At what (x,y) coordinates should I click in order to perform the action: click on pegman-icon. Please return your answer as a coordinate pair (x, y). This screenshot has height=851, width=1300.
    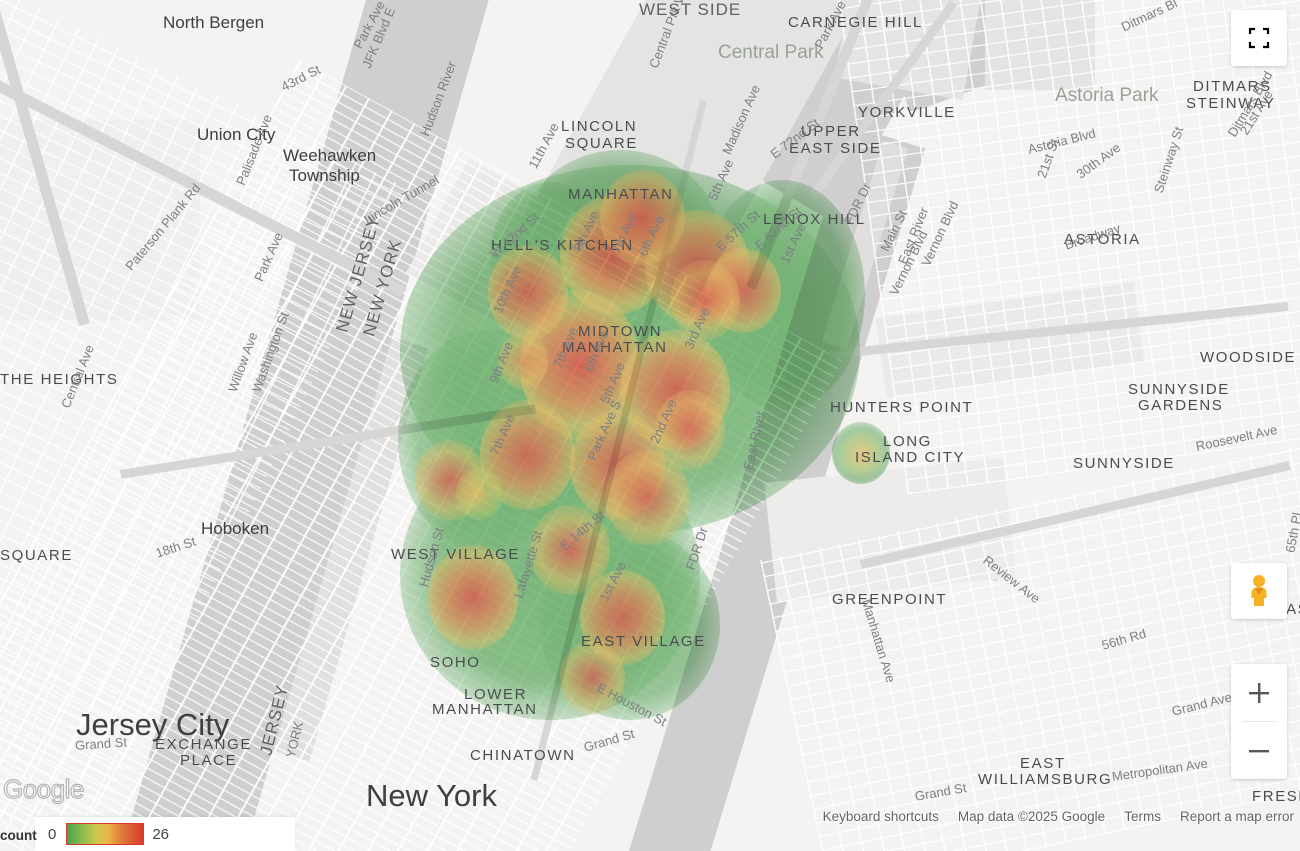
    Looking at the image, I should click on (1259, 590).